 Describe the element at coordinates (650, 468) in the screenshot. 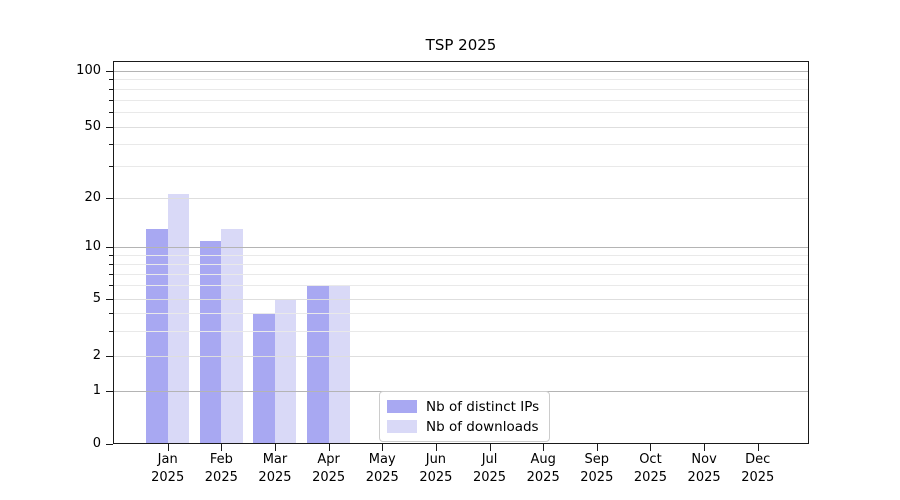

I see `x-tick-label-oct: Oct 2025` at that location.